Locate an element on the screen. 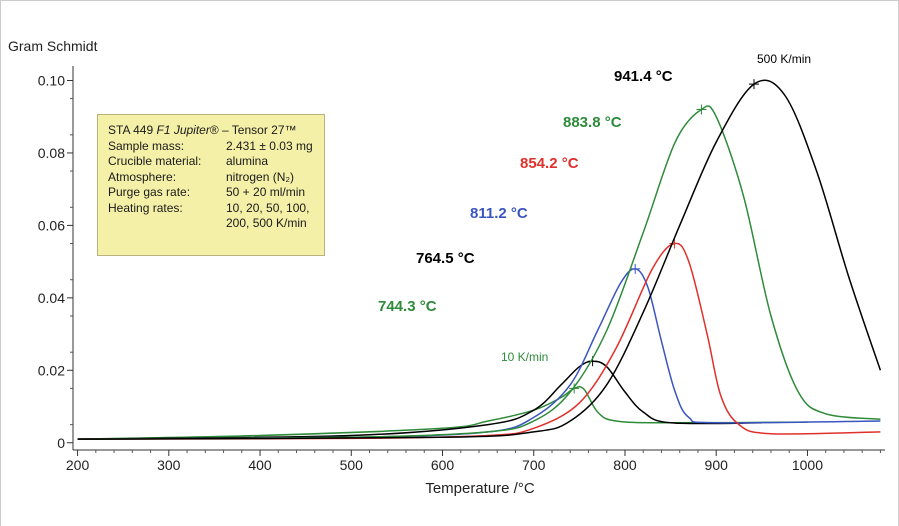  peak-temperature-label: 744.3 °C is located at coordinates (407, 306).